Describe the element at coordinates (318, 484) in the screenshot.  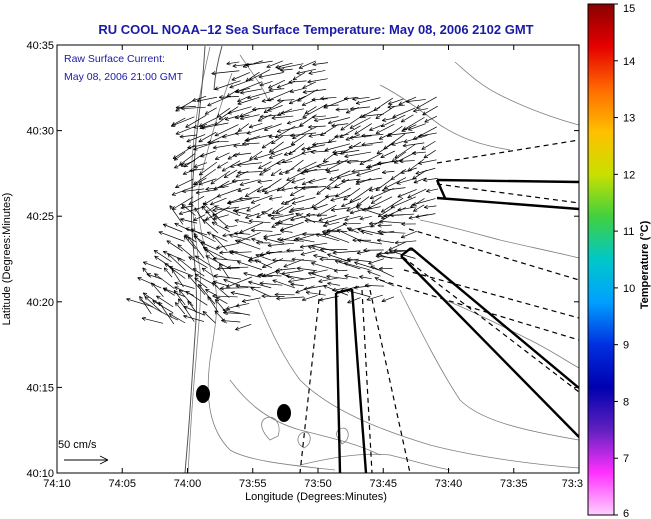
I see `x-tick-label: 73:50` at that location.